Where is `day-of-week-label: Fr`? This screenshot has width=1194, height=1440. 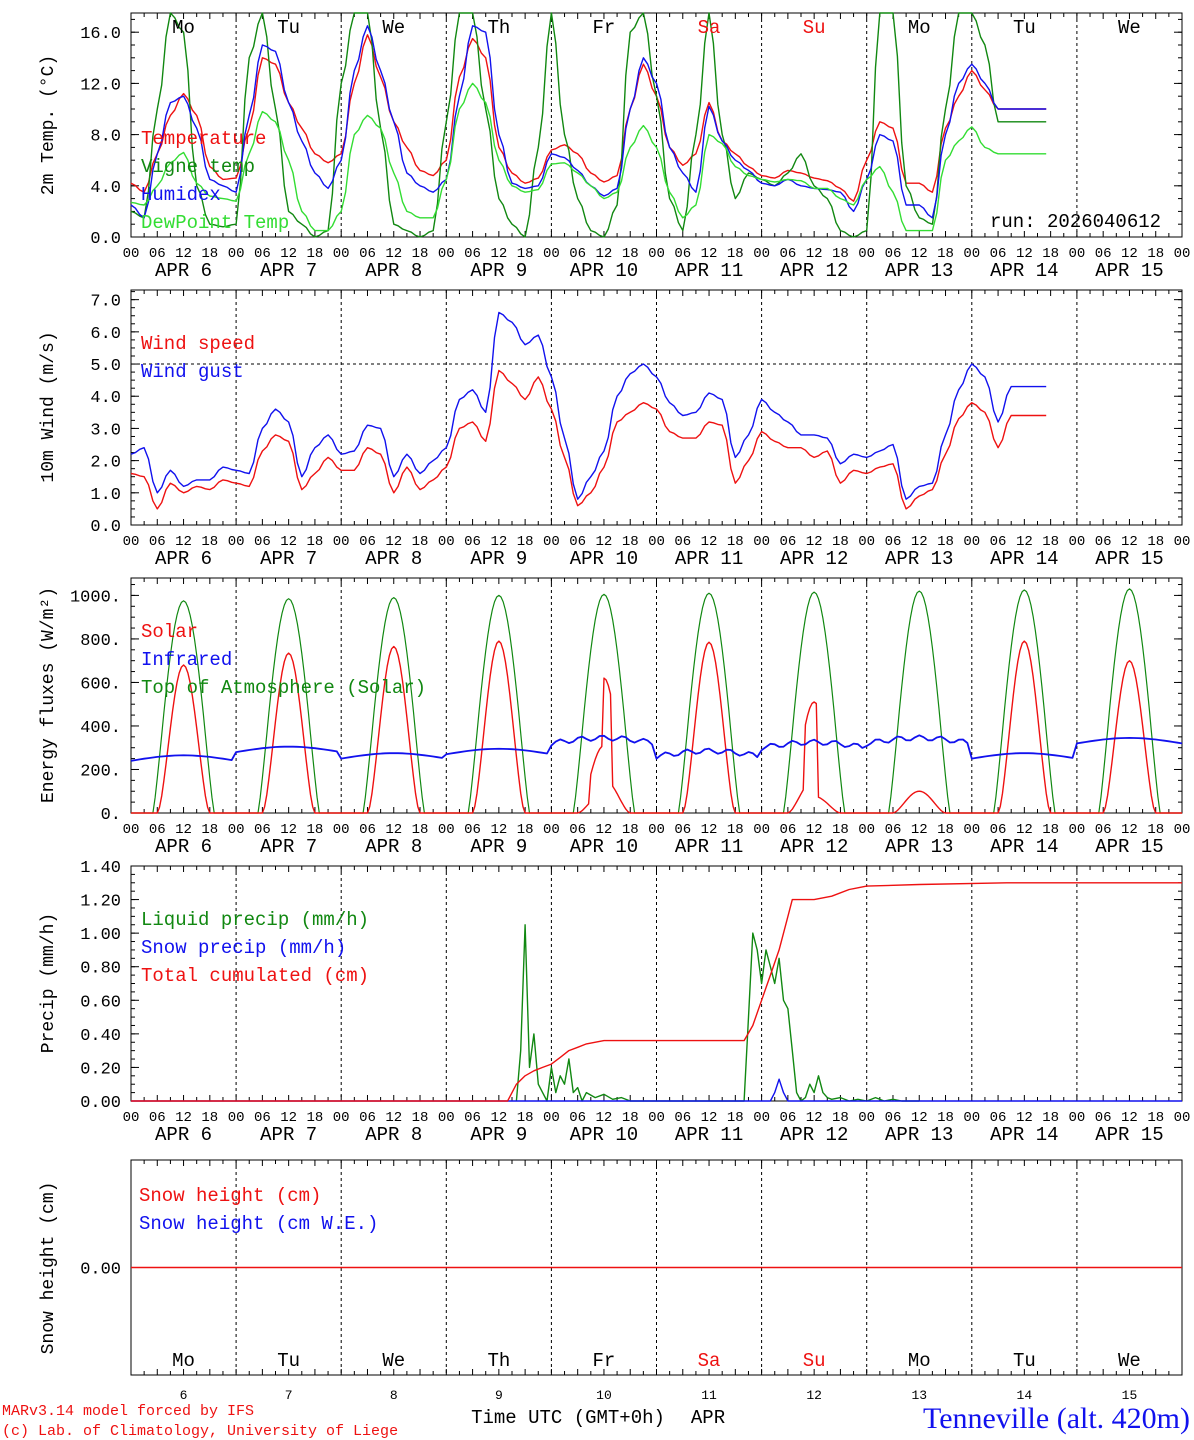 day-of-week-label: Fr is located at coordinates (604, 28).